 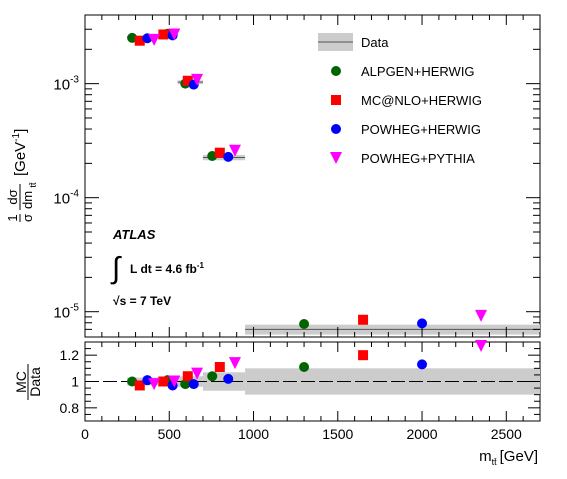 What do you see at coordinates (337, 434) in the screenshot?
I see `x-tick-label-1500: 1500` at bounding box center [337, 434].